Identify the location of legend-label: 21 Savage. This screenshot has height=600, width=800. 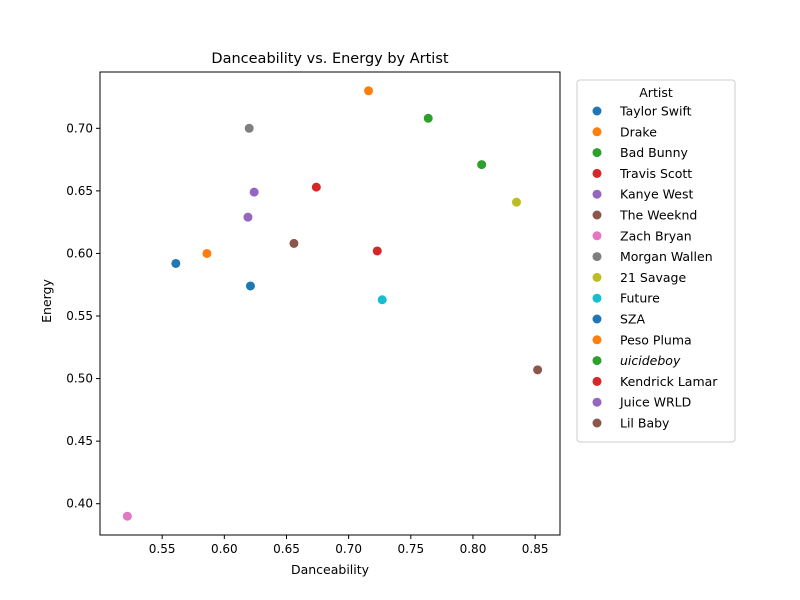
(653, 277).